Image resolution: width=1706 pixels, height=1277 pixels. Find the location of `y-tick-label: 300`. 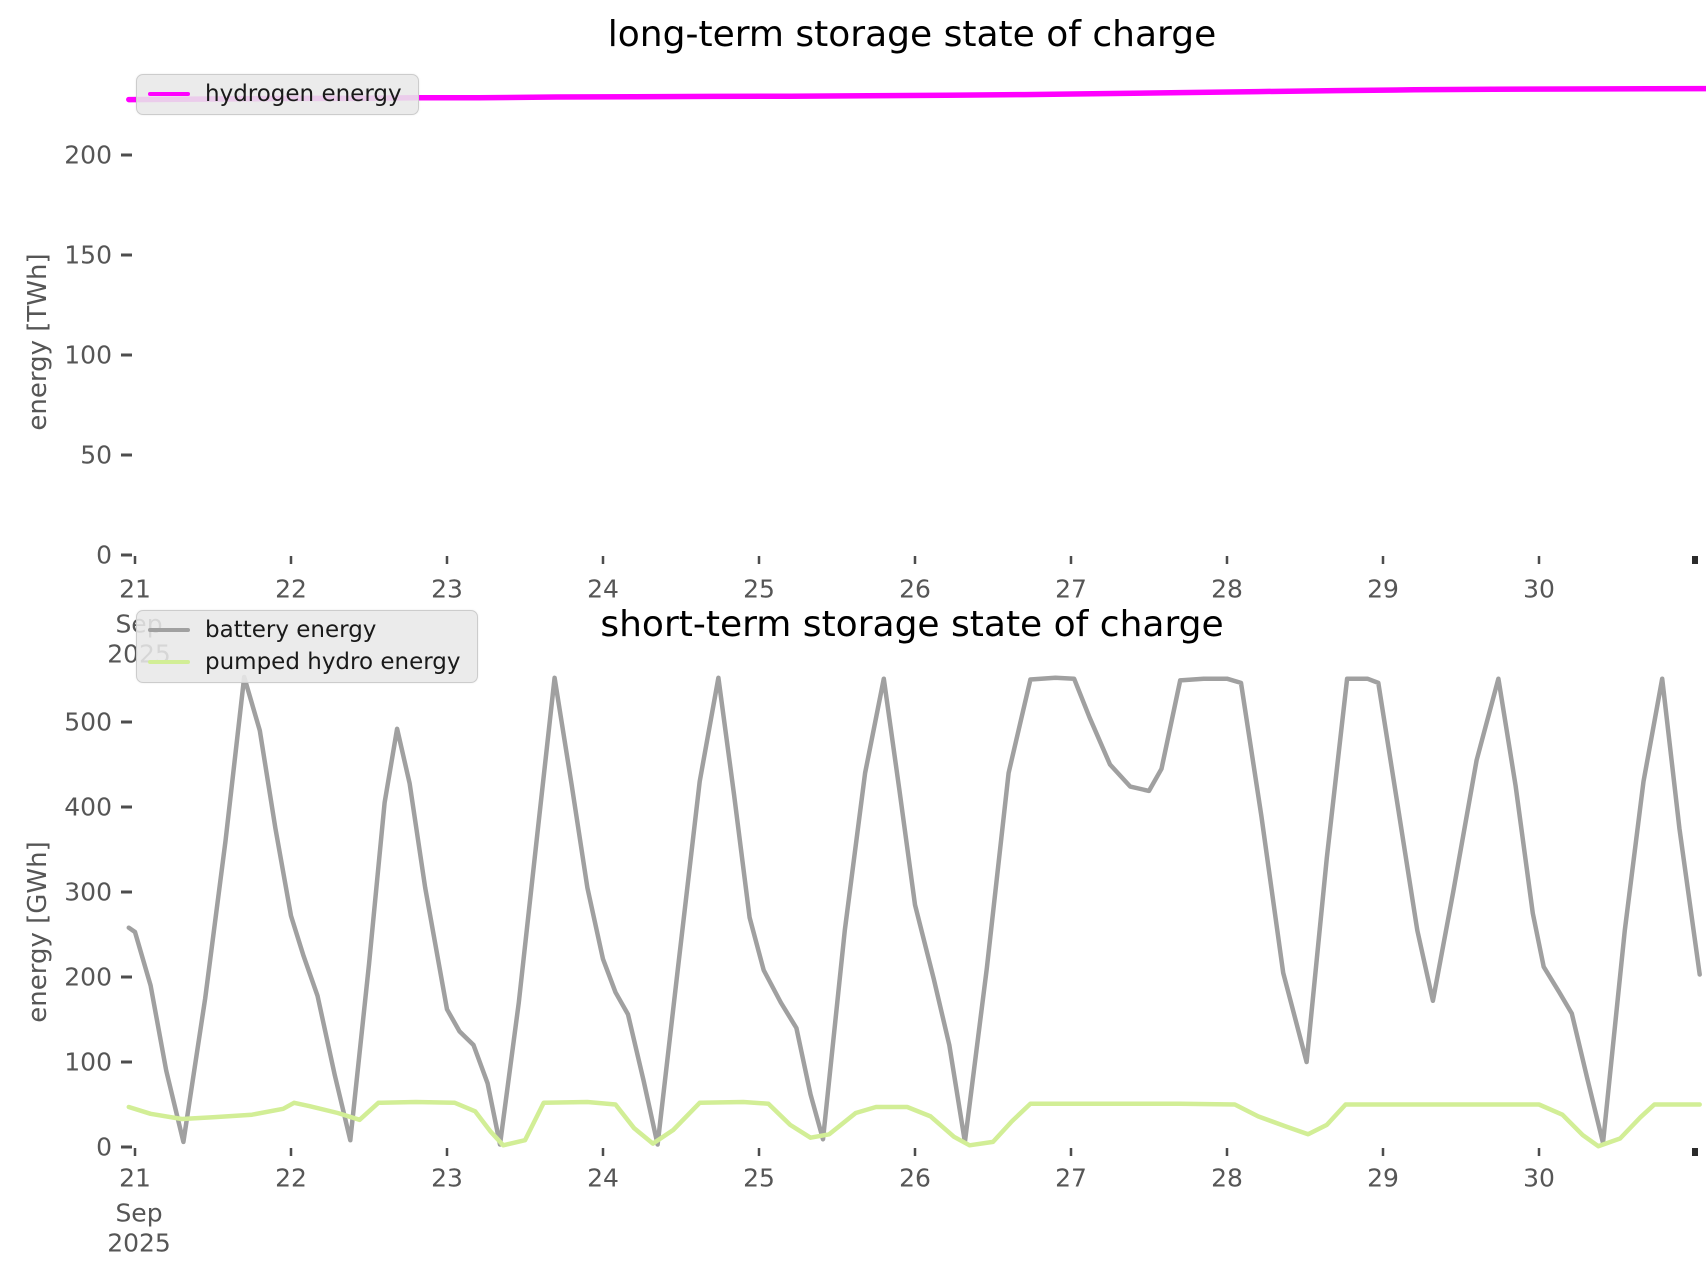

y-tick-label: 300 is located at coordinates (88, 892).